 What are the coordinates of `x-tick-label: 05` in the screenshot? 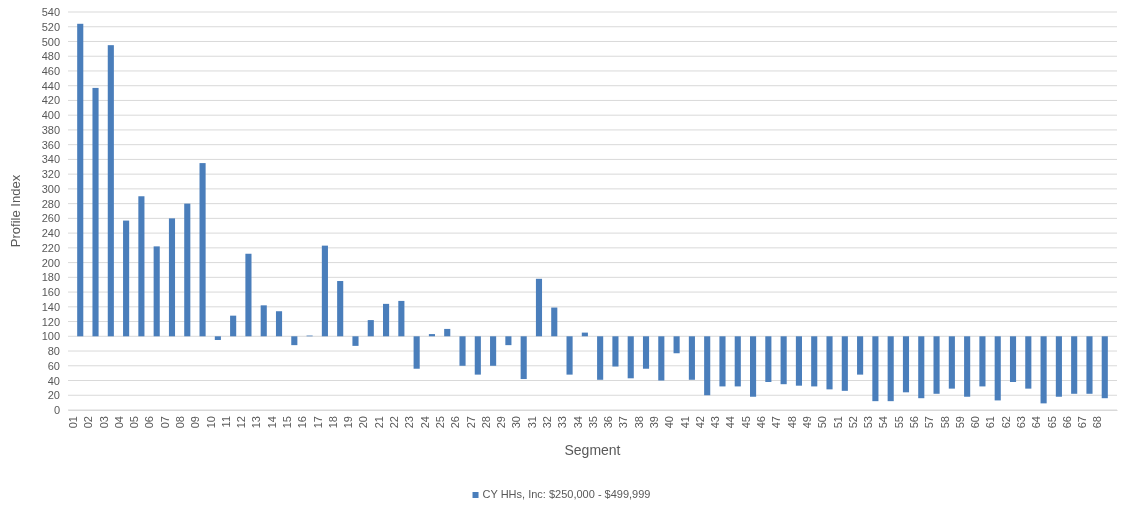 It's located at (134, 422).